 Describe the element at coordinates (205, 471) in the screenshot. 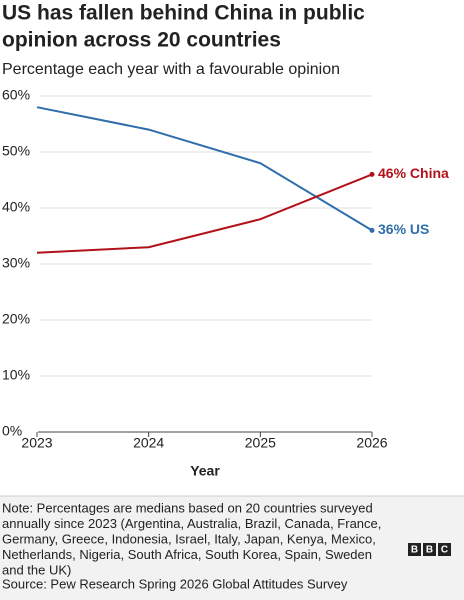

I see `x-axis-label: Year` at that location.